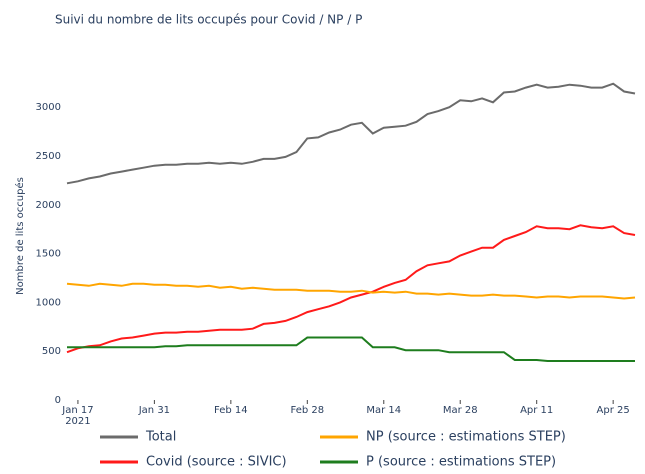  I want to click on y-tick-label: 3000, so click(48, 107).